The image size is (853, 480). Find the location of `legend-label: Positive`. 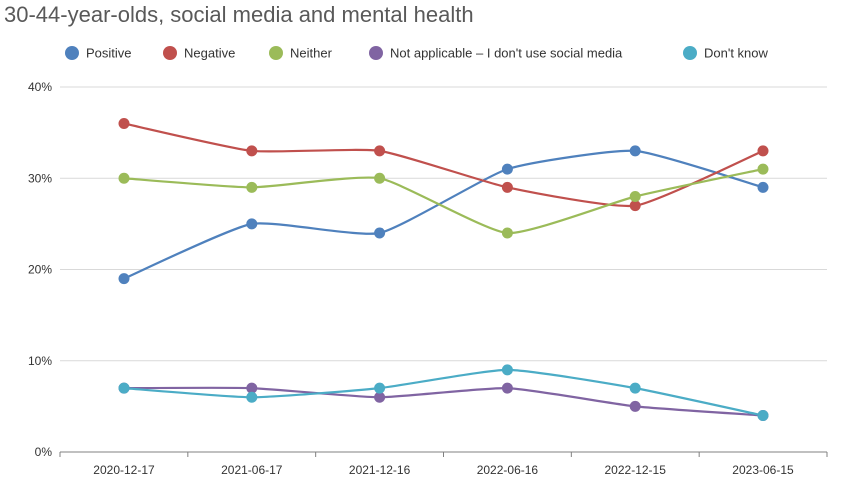

legend-label: Positive is located at coordinates (109, 53).